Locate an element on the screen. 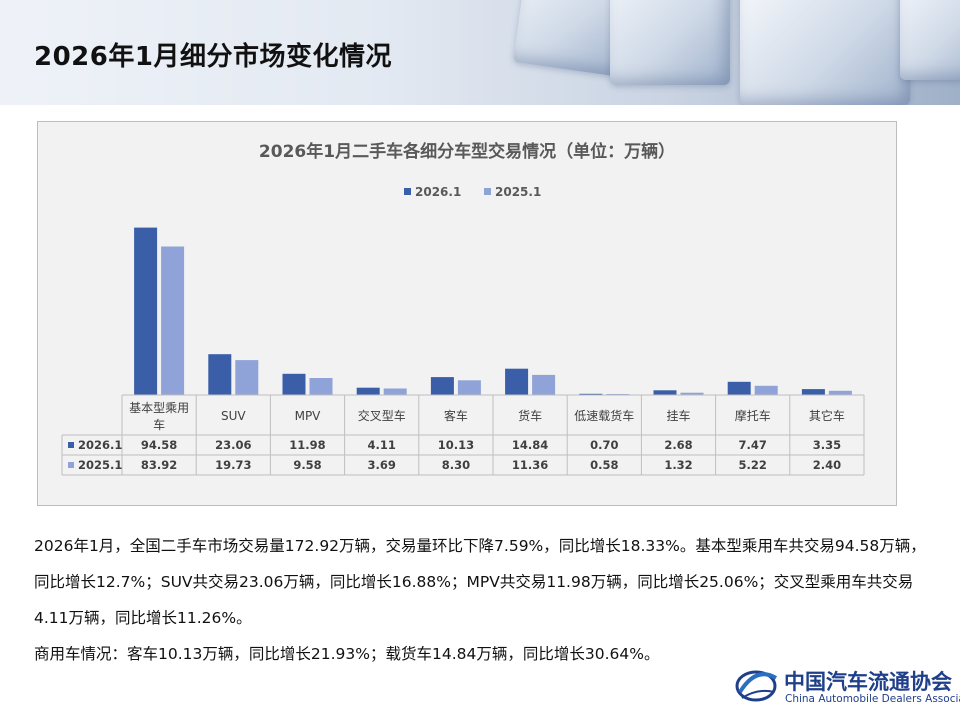  series-row-label: 2026.1 is located at coordinates (100, 445).